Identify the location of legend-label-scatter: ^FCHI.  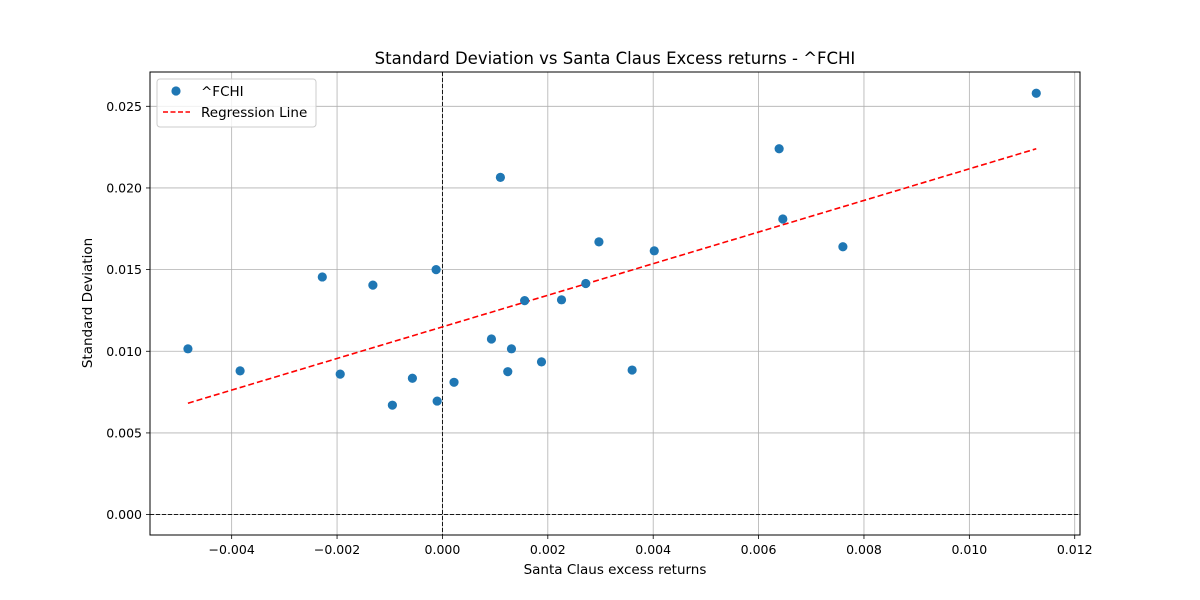
(222, 92).